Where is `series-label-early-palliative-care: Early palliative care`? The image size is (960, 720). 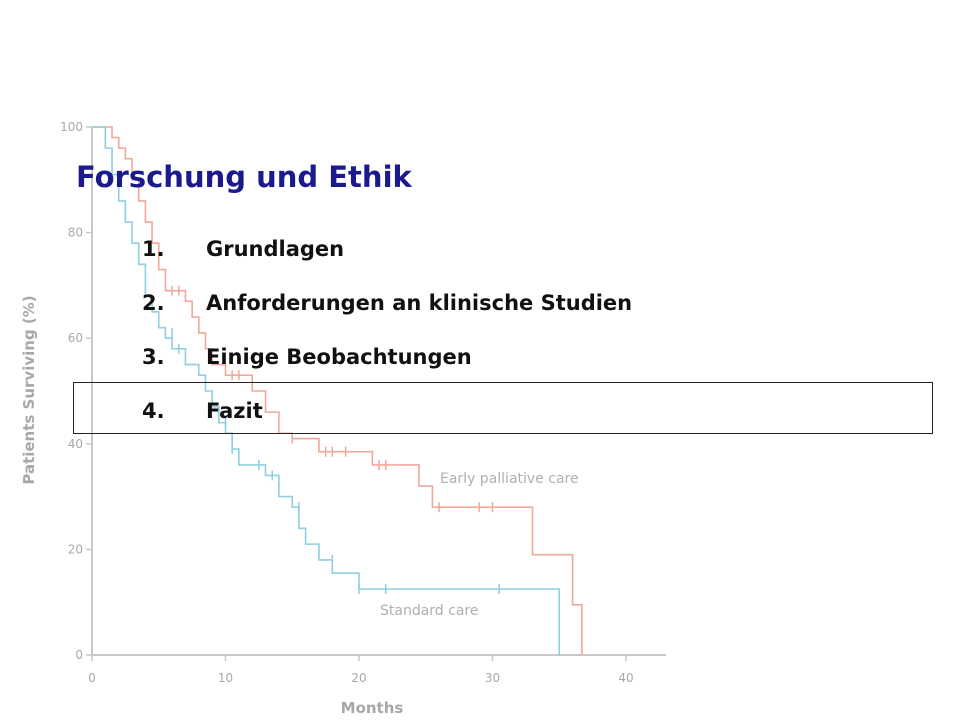 series-label-early-palliative-care: Early palliative care is located at coordinates (509, 479).